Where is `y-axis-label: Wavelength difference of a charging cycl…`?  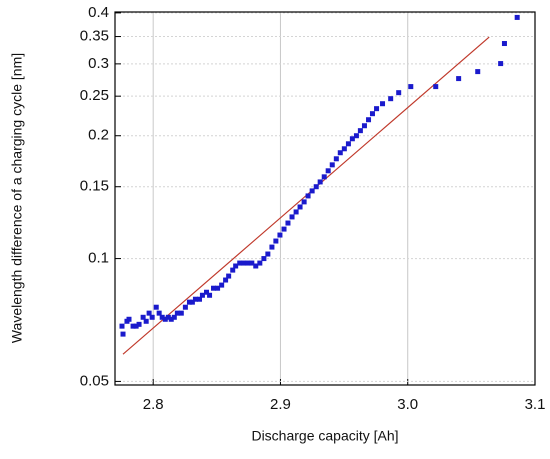
y-axis-label: Wavelength difference of a charging cycl… is located at coordinates (17, 198).